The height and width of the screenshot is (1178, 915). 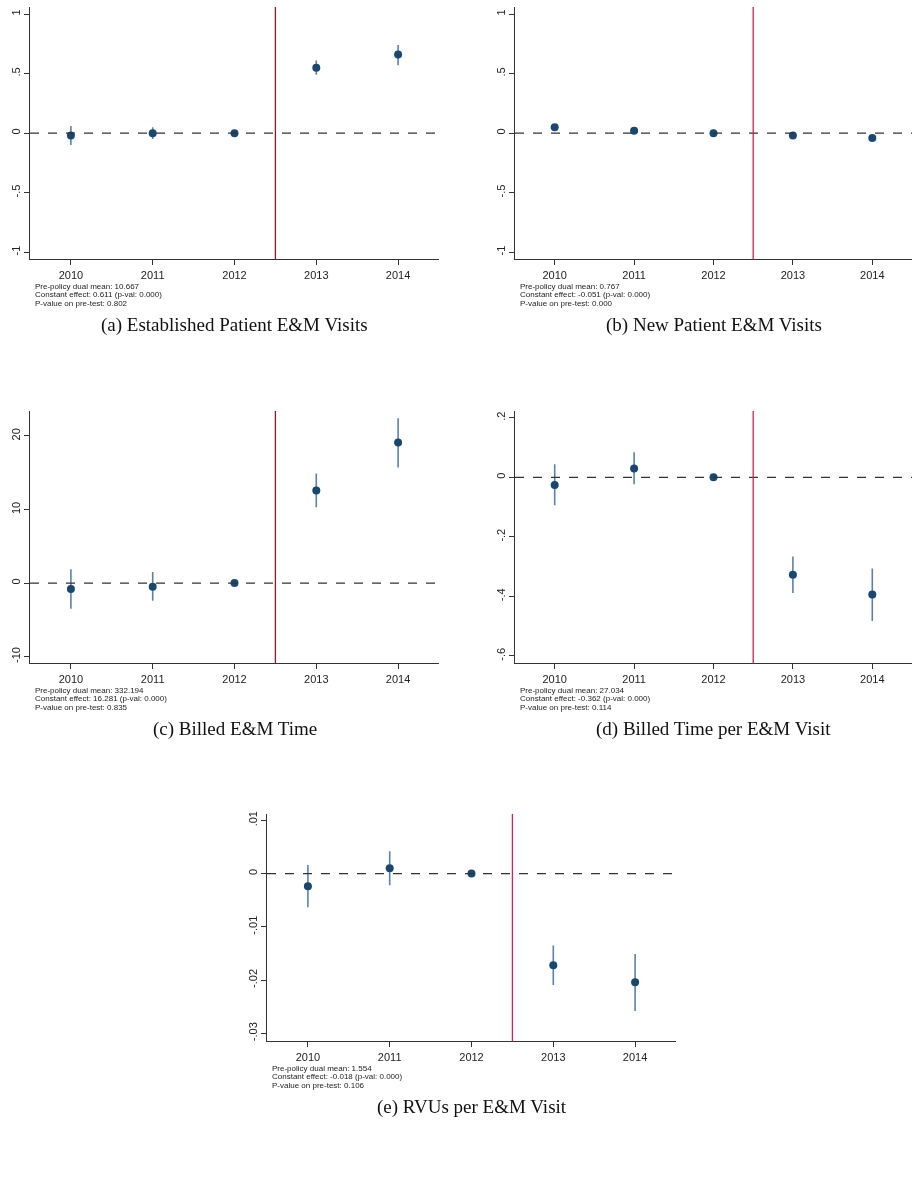 What do you see at coordinates (318, 1085) in the screenshot?
I see `text: P-value on pre-test: 0.106` at bounding box center [318, 1085].